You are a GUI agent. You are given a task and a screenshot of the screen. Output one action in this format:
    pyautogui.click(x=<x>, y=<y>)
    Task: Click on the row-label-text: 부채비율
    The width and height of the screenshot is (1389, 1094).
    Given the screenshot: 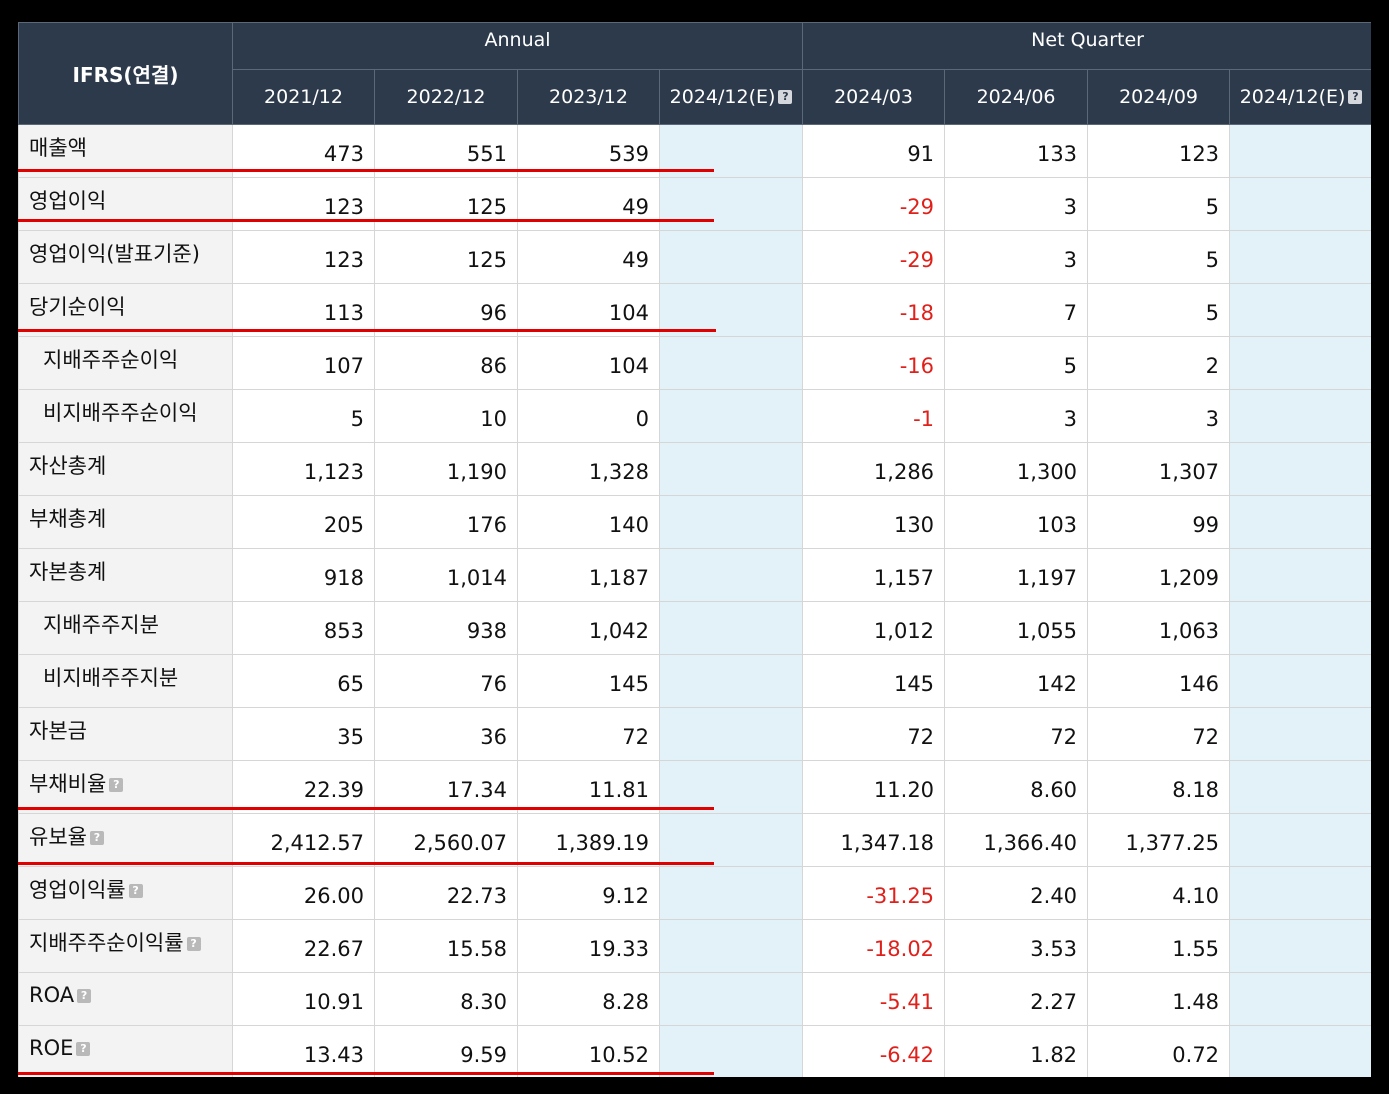 What is the action you would take?
    pyautogui.click(x=68, y=784)
    